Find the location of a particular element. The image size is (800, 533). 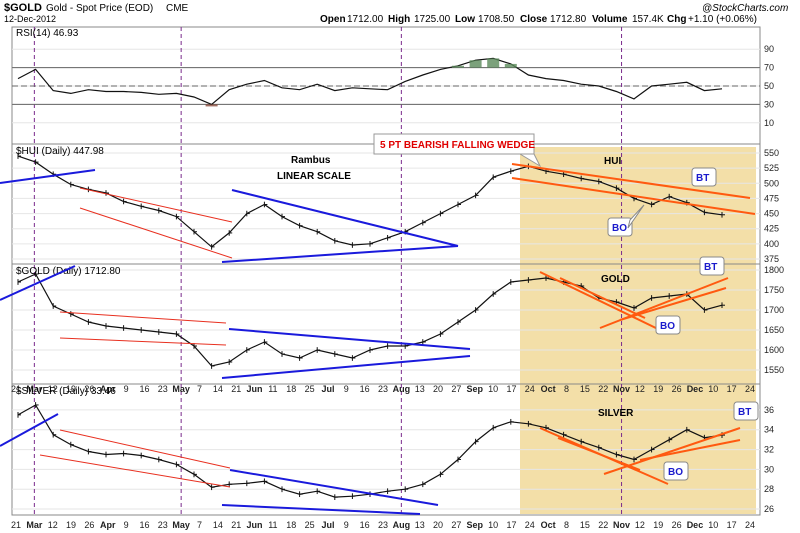

chg-label: Chg is located at coordinates (676, 19).